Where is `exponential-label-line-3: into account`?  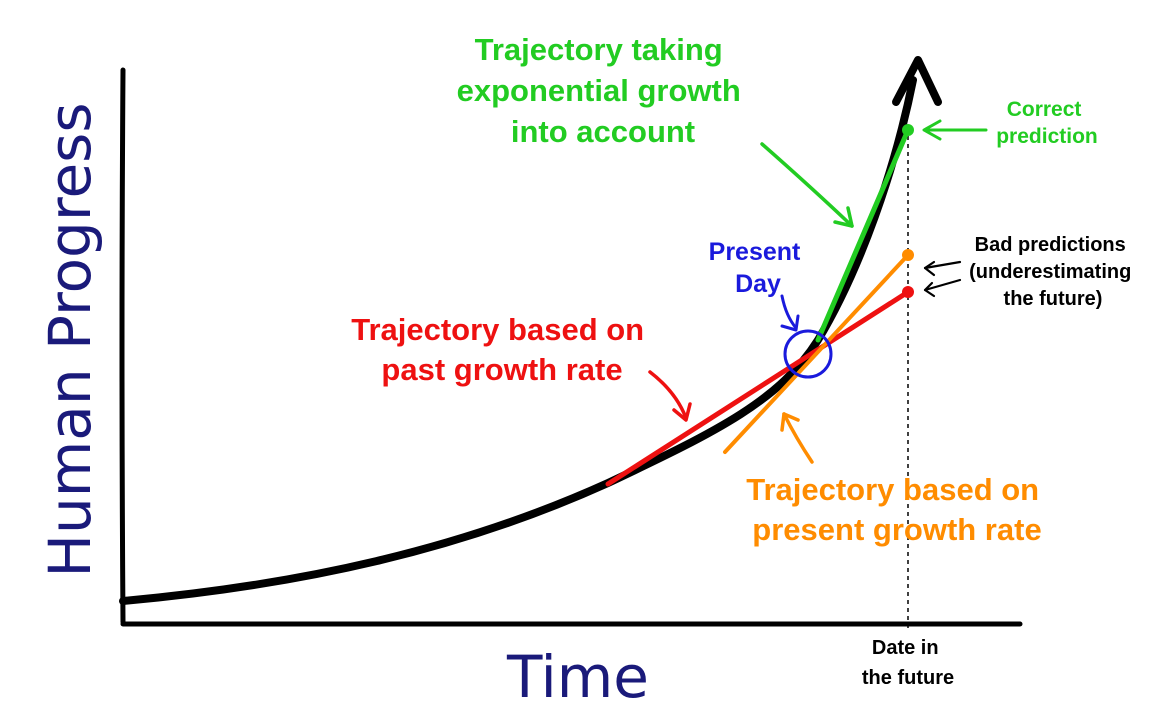
exponential-label-line-3: into account is located at coordinates (603, 131).